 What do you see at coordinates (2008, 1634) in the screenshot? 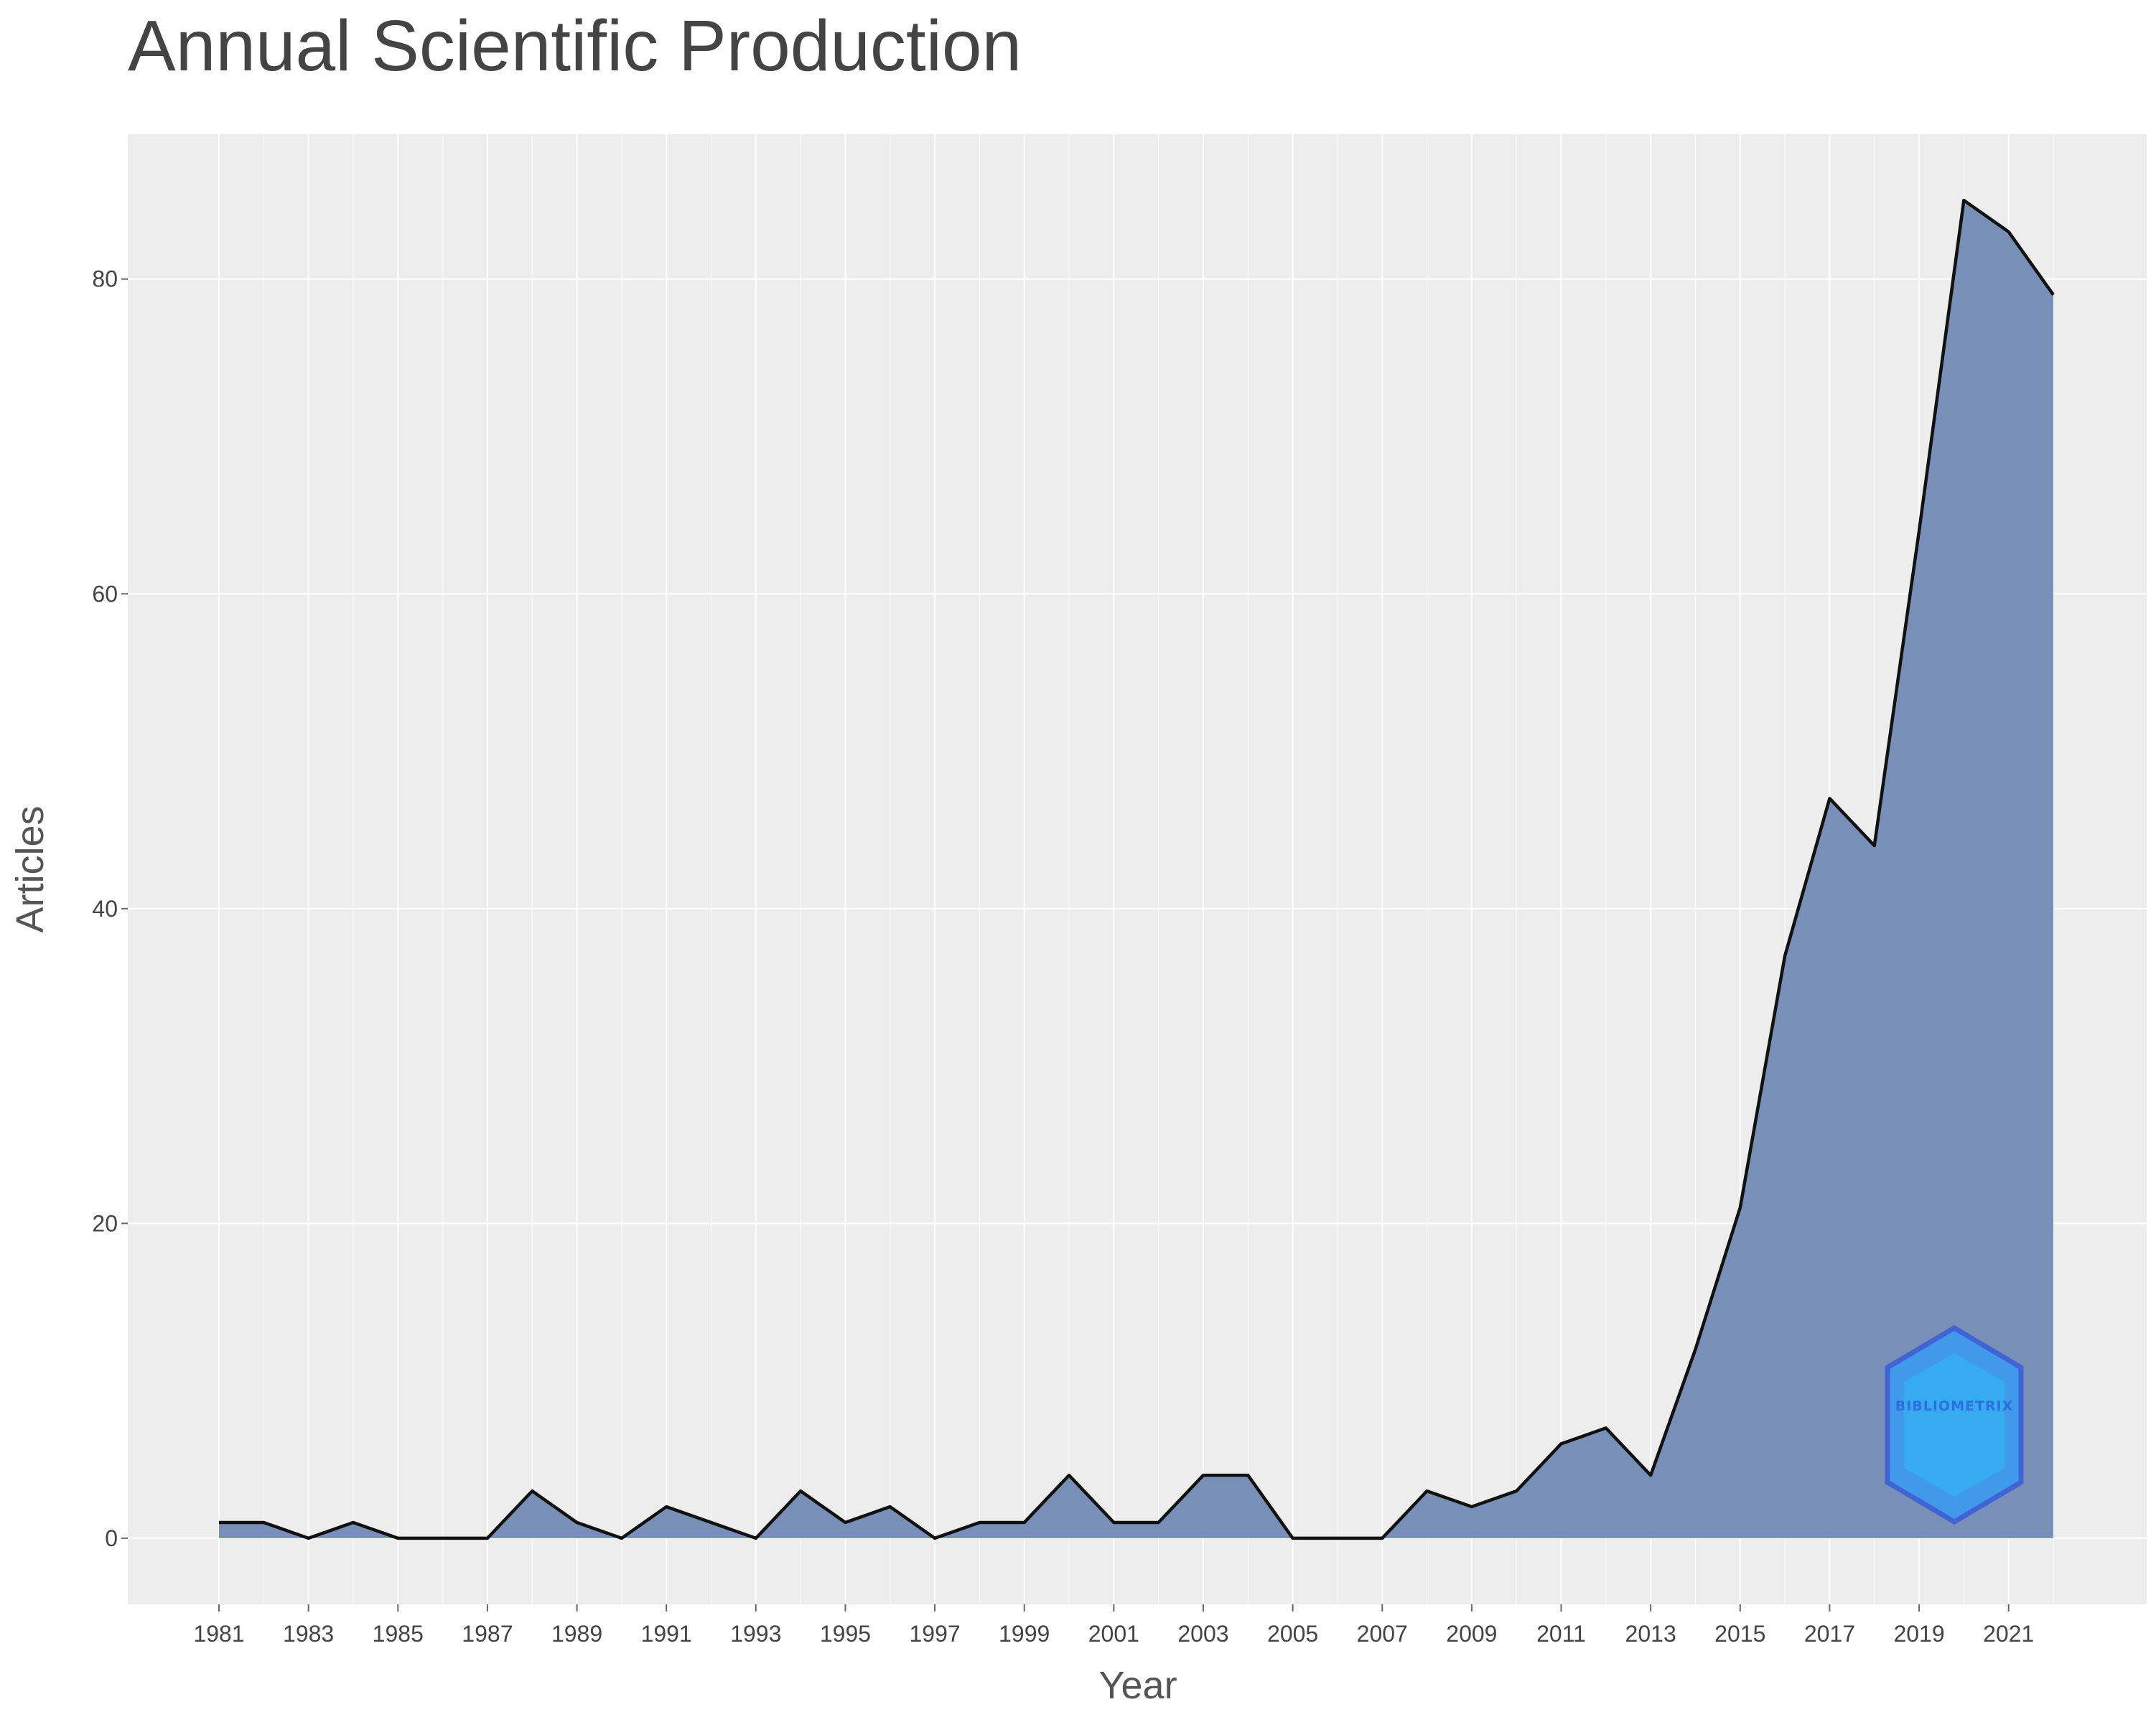
I see `x-tick-label: 2021` at bounding box center [2008, 1634].